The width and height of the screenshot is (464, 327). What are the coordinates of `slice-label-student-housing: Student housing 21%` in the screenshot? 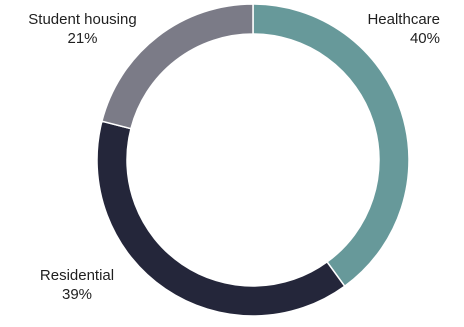 It's located at (82, 29).